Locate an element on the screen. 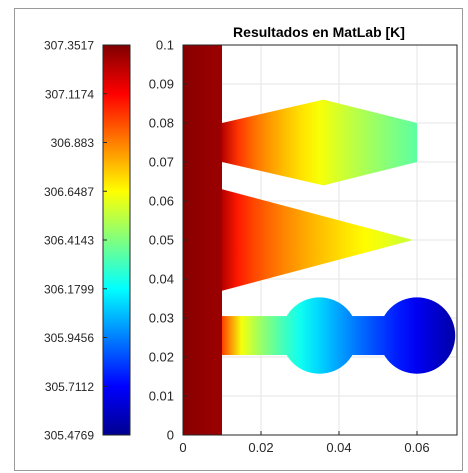  colorbar is located at coordinates (116, 240).